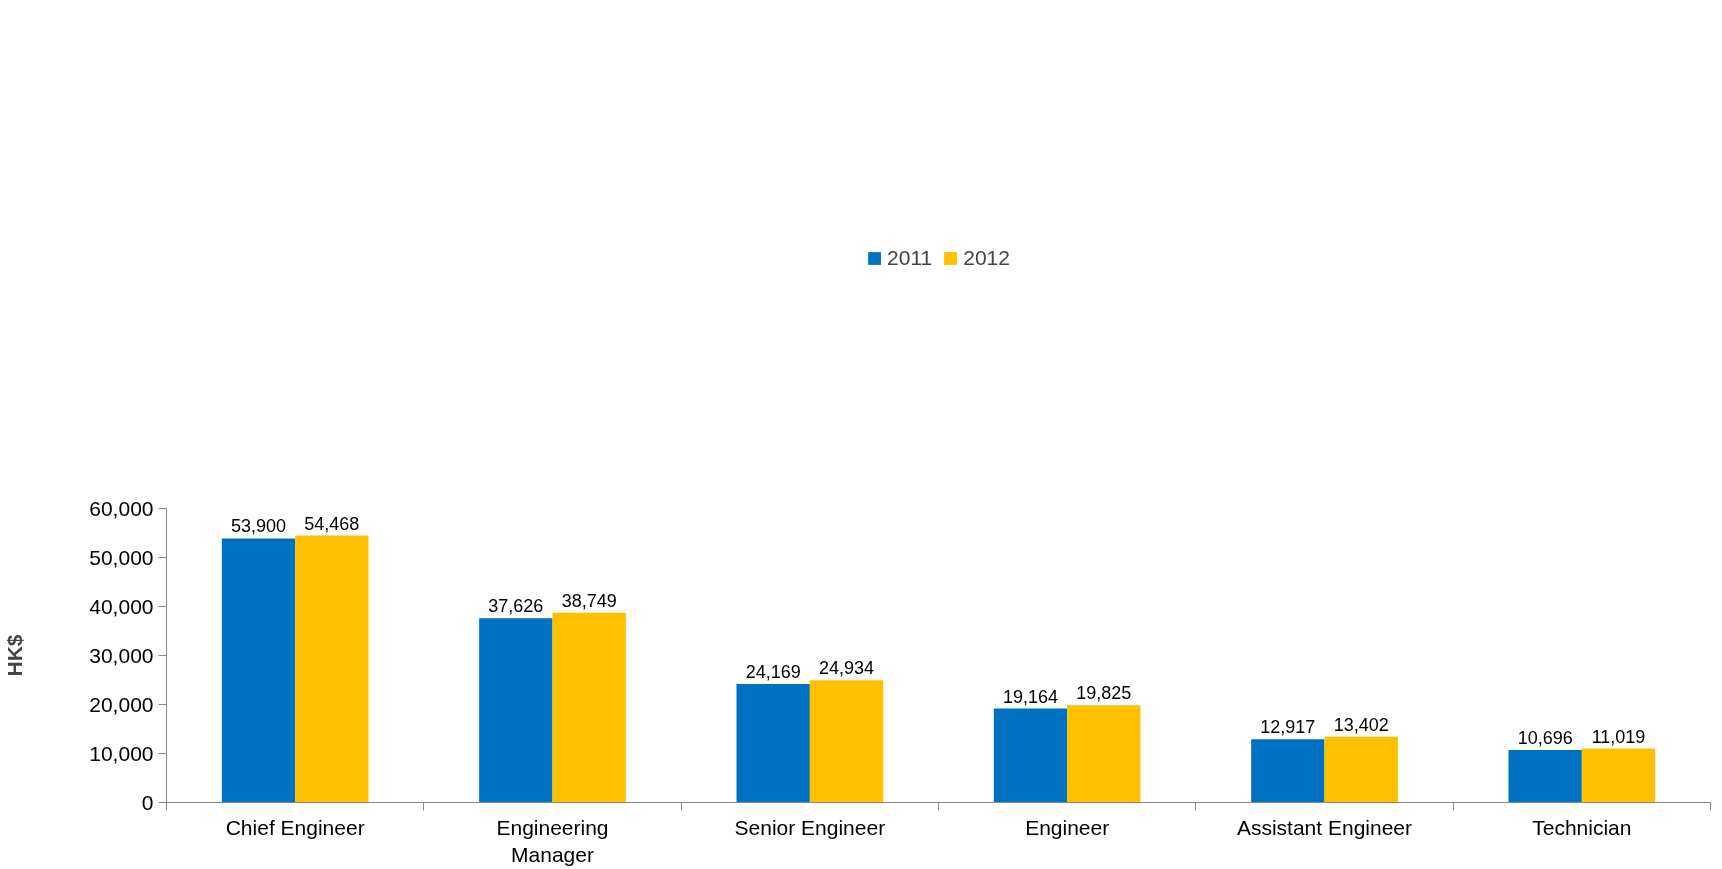 The width and height of the screenshot is (1722, 869). Describe the element at coordinates (552, 841) in the screenshot. I see `x-tick-label: Engineering Manager` at that location.